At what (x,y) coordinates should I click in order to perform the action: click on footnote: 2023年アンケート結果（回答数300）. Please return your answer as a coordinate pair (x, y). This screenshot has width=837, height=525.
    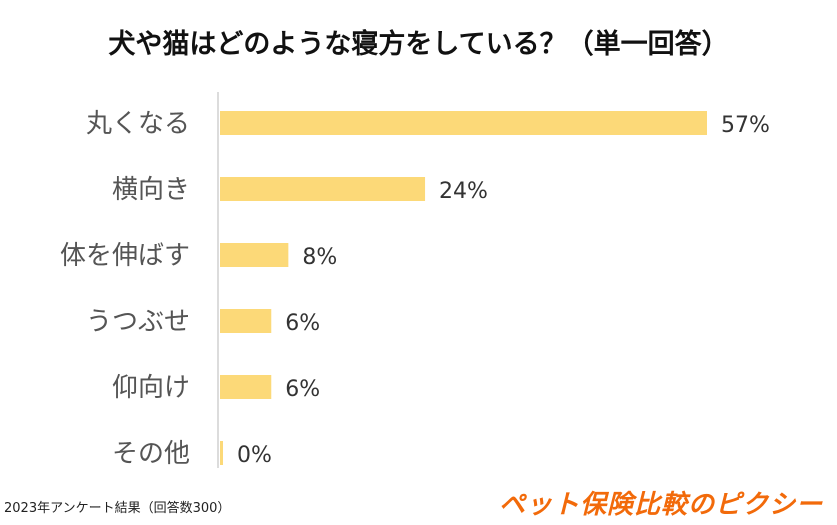
    Looking at the image, I should click on (117, 508).